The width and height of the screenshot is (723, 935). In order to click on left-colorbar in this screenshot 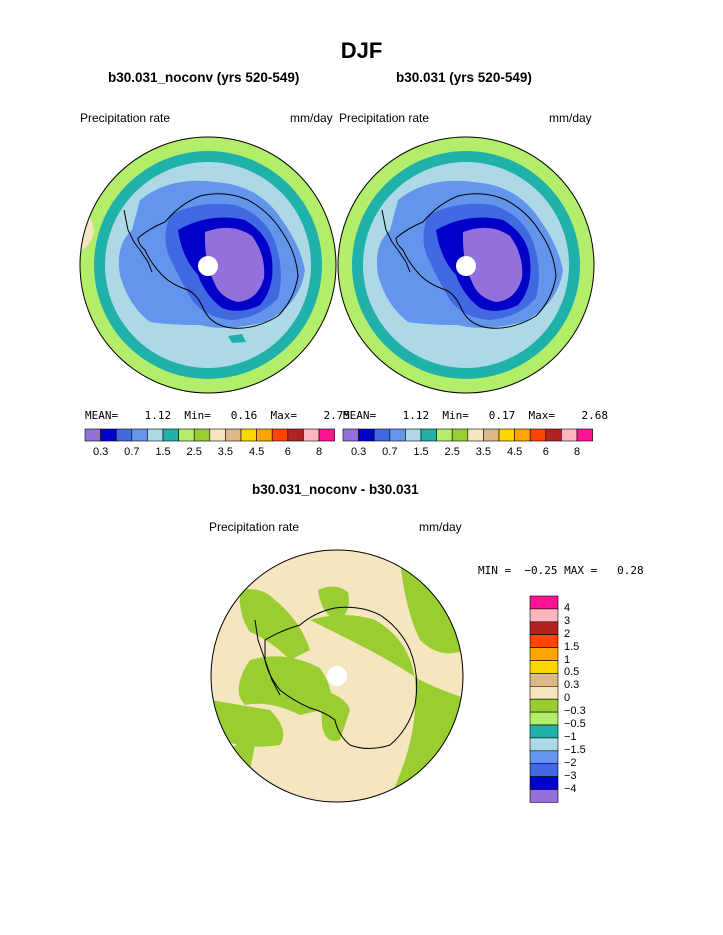, I will do `click(209, 435)`.